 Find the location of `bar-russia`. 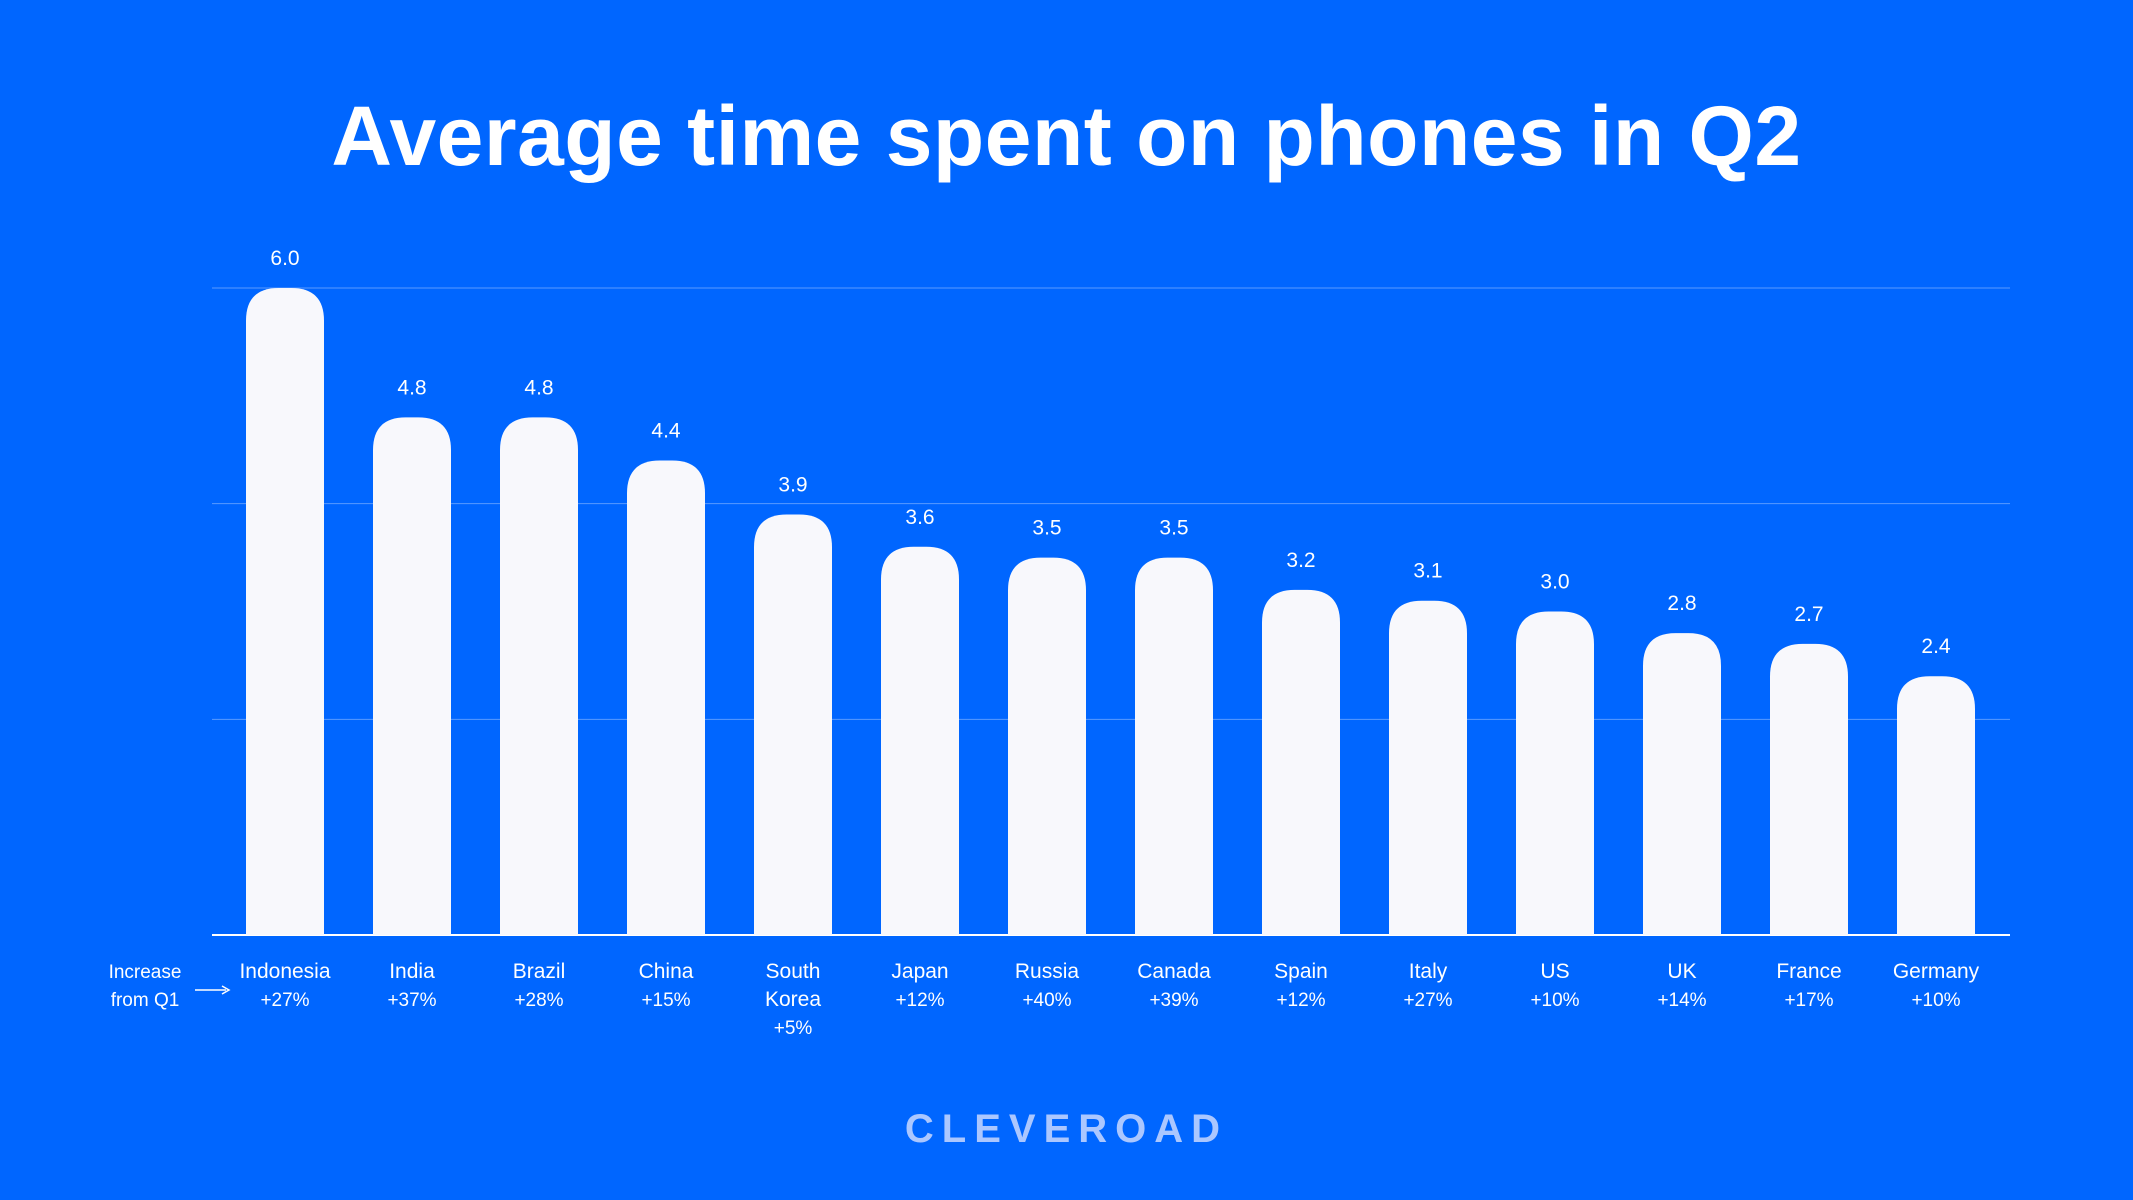

bar-russia is located at coordinates (1047, 746).